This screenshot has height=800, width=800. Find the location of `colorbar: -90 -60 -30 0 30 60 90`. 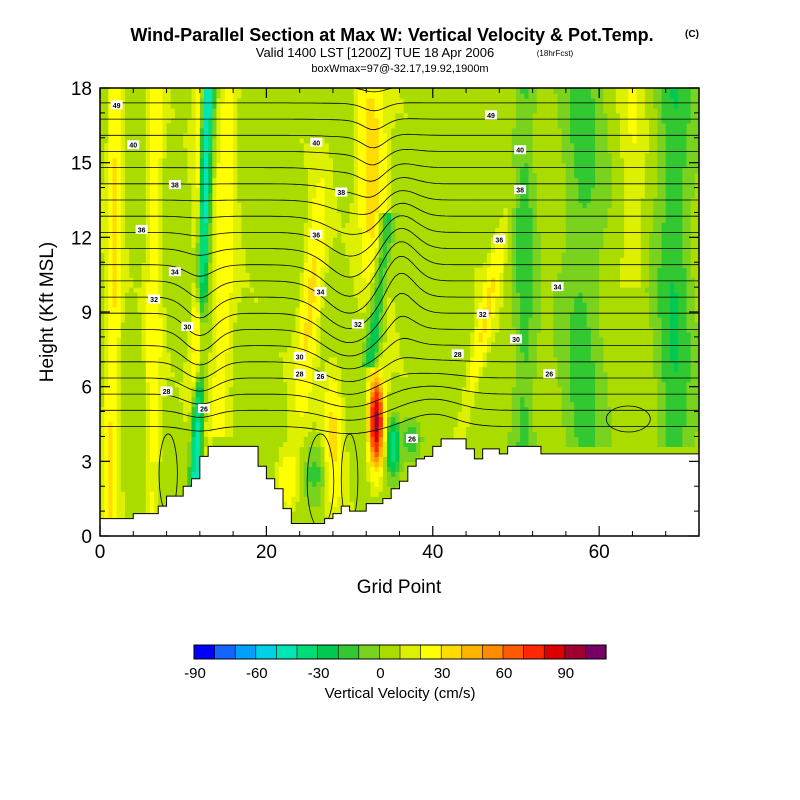

colorbar: -90 -60 -30 0 30 60 90 is located at coordinates (395, 663).